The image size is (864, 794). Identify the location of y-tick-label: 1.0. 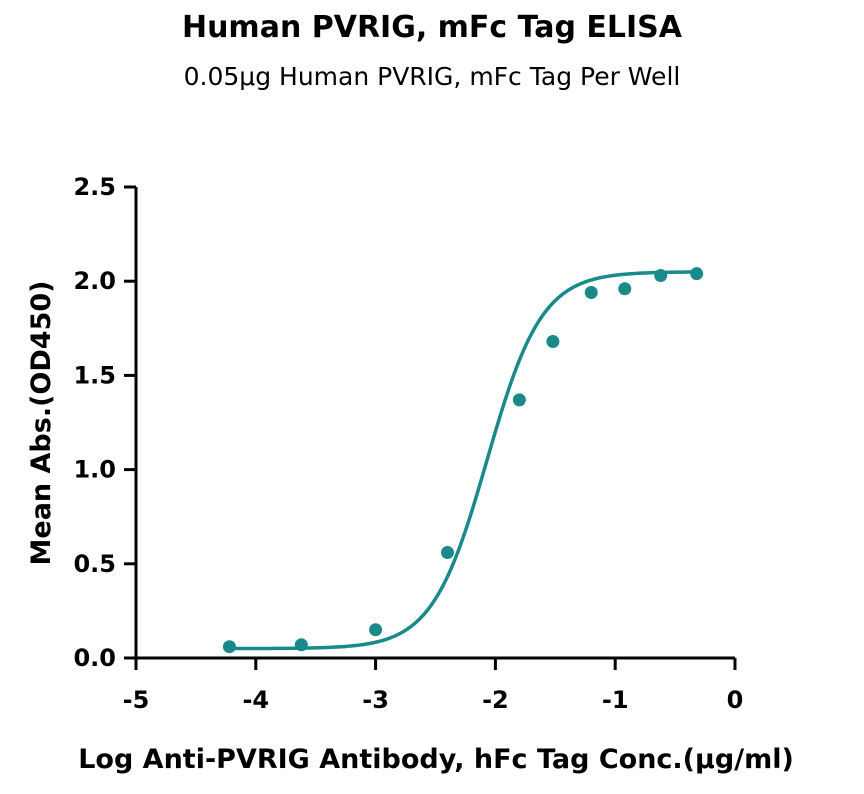
(94, 470).